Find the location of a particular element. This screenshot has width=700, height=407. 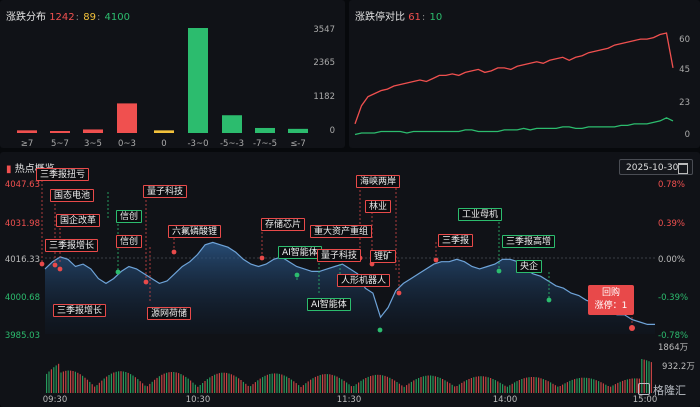

tag-zhongda-zichan-chongzu: 重大资产重组 is located at coordinates (341, 231).